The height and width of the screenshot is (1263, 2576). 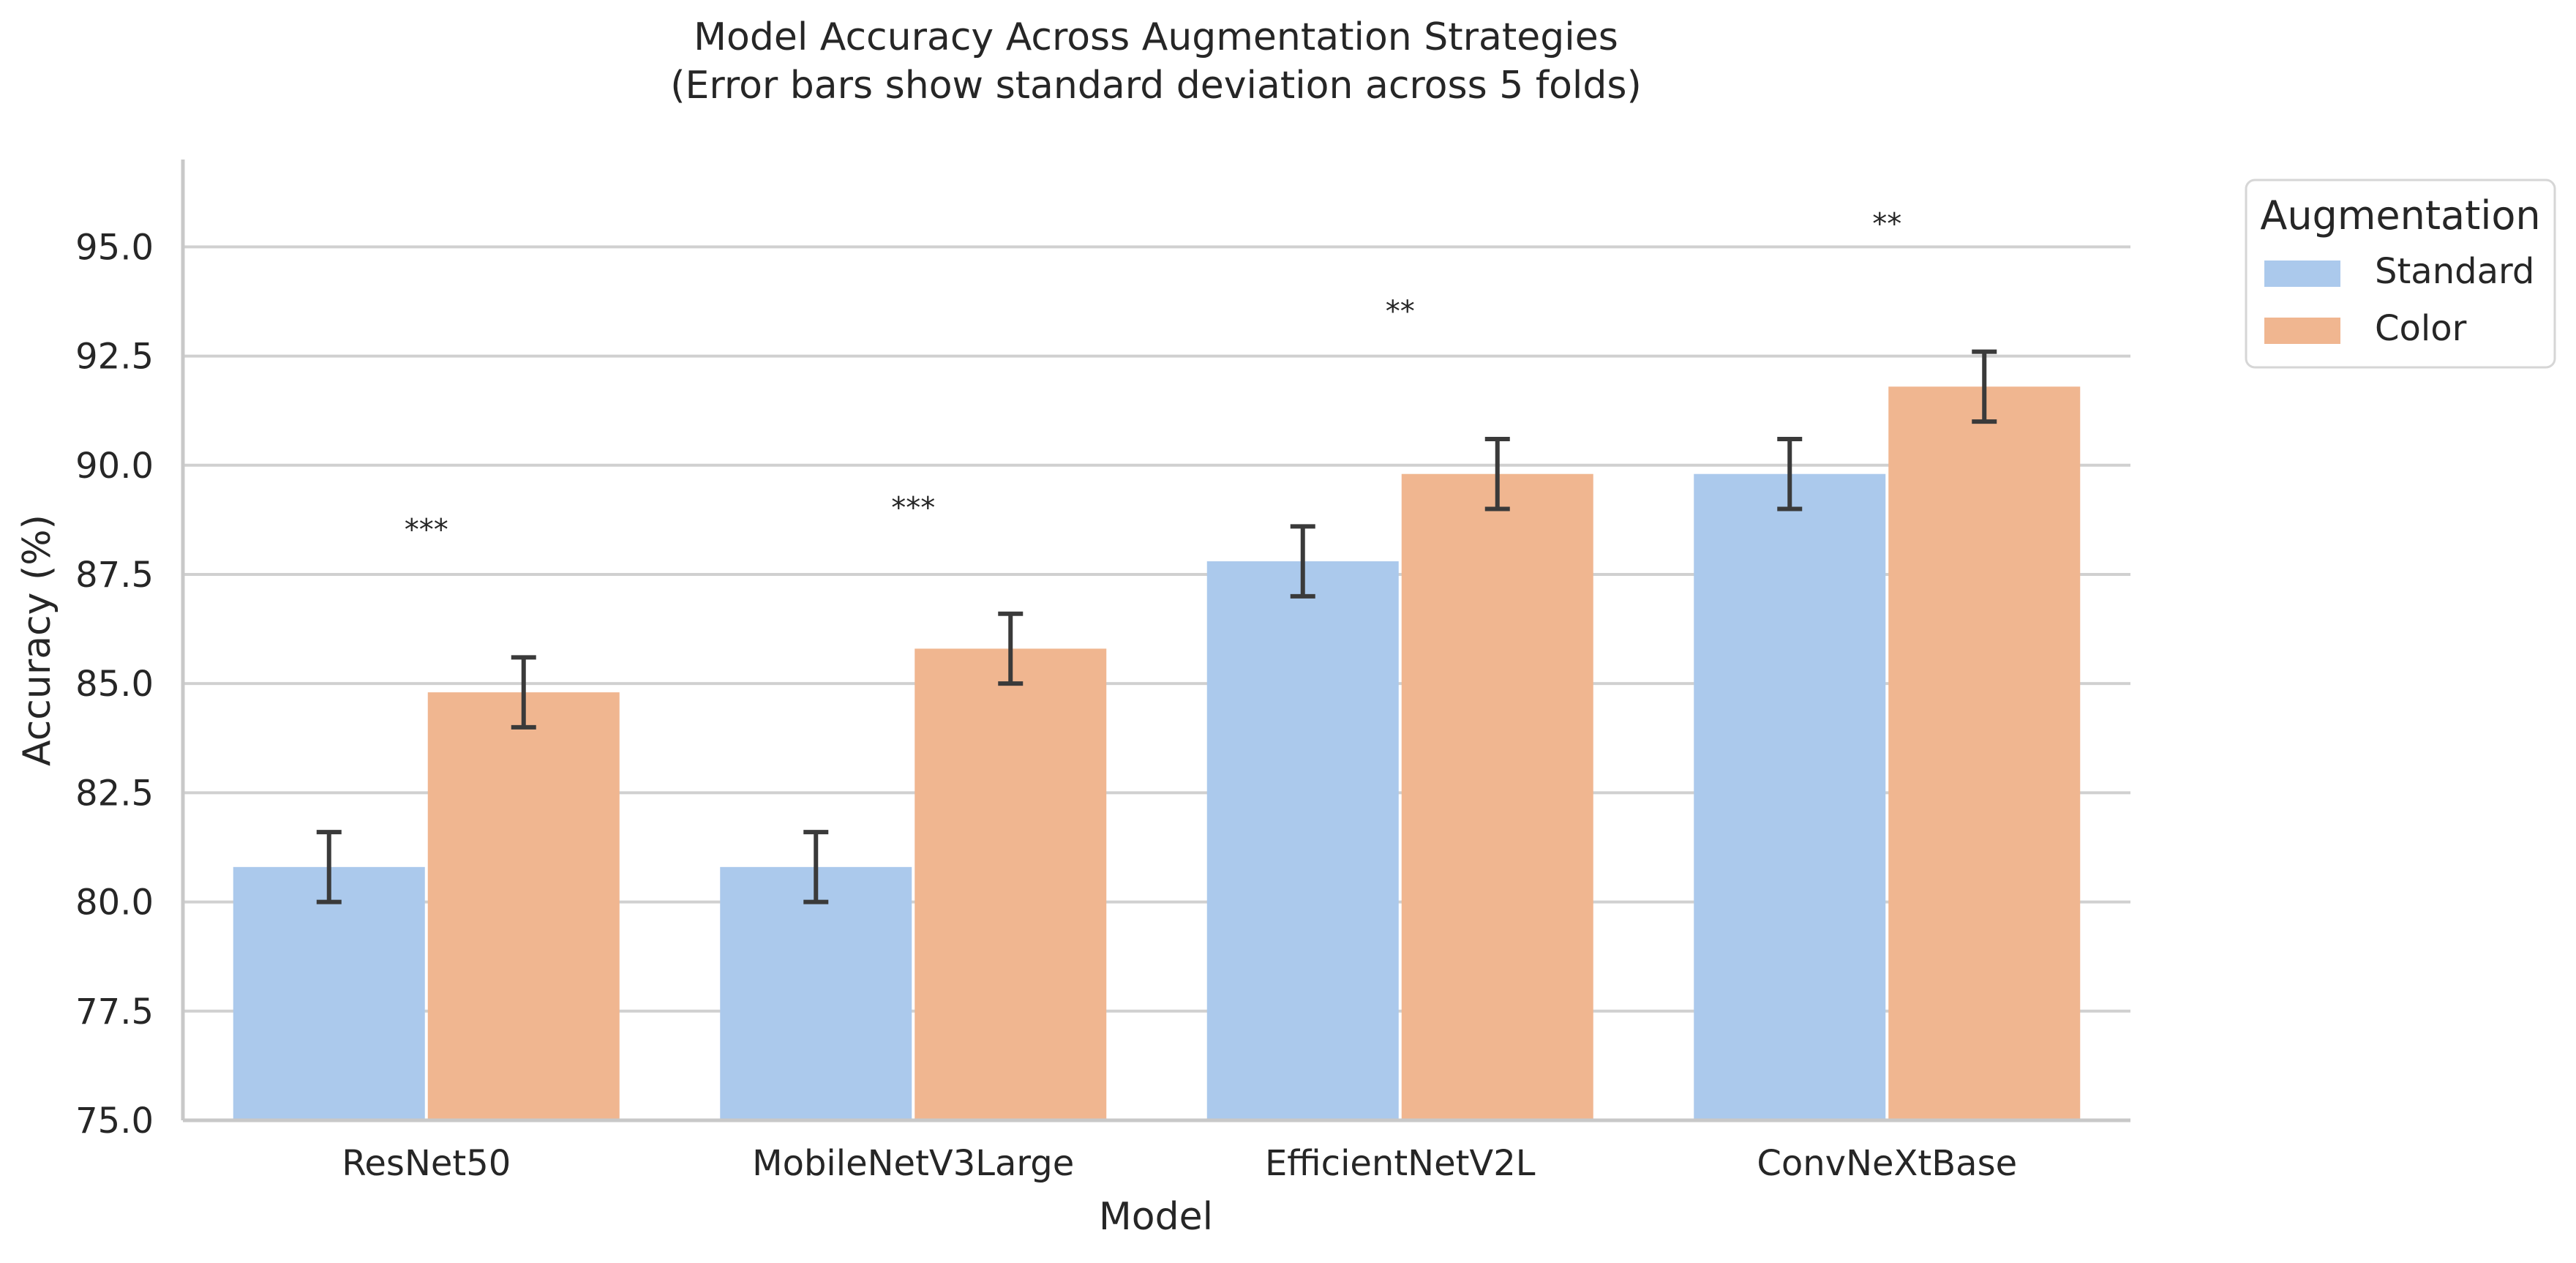 What do you see at coordinates (115, 793) in the screenshot?
I see `y-tick-label: 82.5` at bounding box center [115, 793].